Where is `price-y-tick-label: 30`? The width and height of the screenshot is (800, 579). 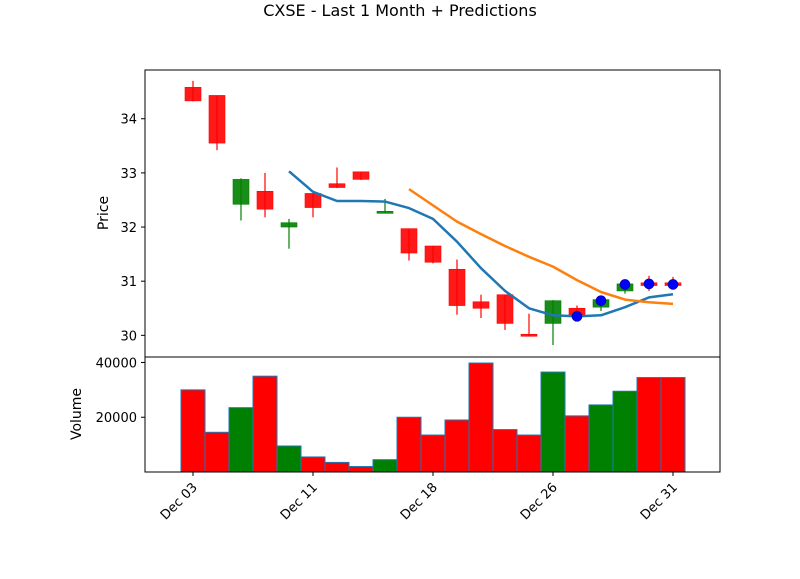 price-y-tick-label: 30 is located at coordinates (128, 336).